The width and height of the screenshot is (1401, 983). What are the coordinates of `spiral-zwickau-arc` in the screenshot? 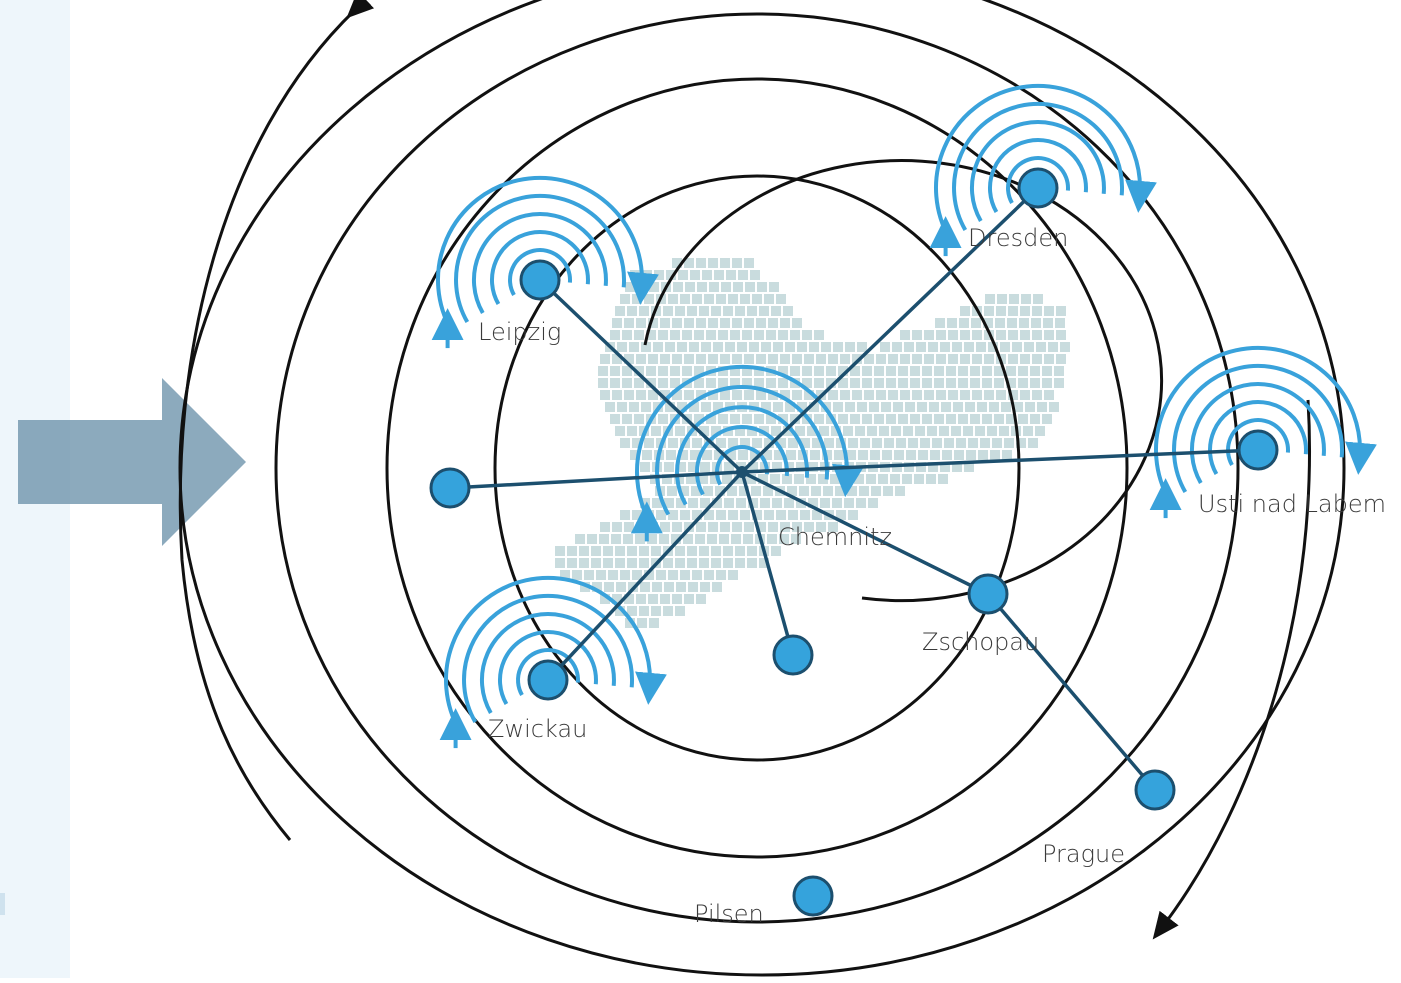 It's located at (547, 663).